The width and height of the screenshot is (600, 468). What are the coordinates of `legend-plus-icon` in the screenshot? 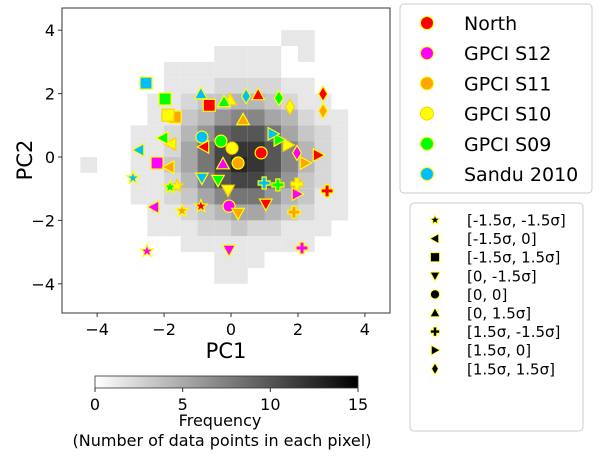 It's located at (435, 331).